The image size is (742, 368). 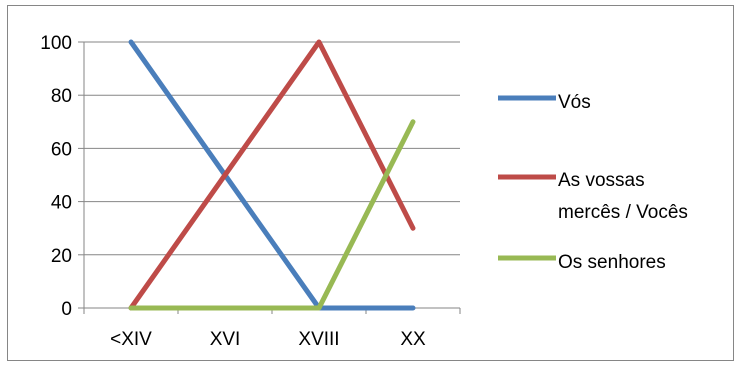 I want to click on x-tick-label: XVIII, so click(x=318, y=339).